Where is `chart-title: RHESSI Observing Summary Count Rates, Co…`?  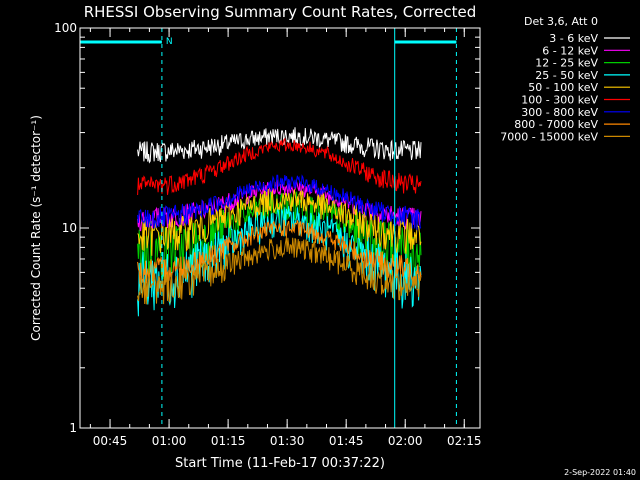
chart-title: RHESSI Observing Summary Count Rates, Co… is located at coordinates (280, 12).